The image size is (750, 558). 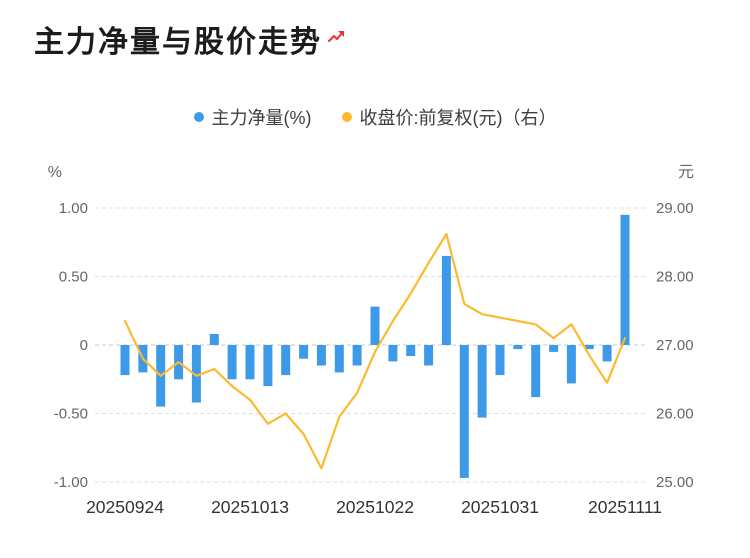 What do you see at coordinates (71, 414) in the screenshot?
I see `left-axis-tick: -0.50` at bounding box center [71, 414].